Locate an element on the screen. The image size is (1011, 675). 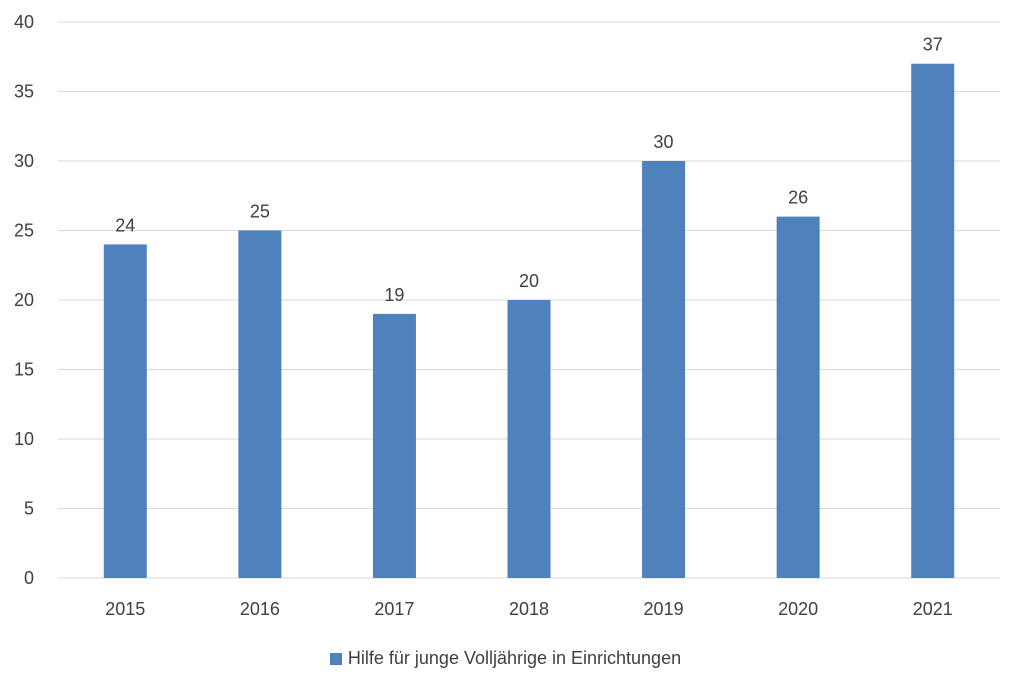
x-tick-label: 2017 is located at coordinates (394, 609).